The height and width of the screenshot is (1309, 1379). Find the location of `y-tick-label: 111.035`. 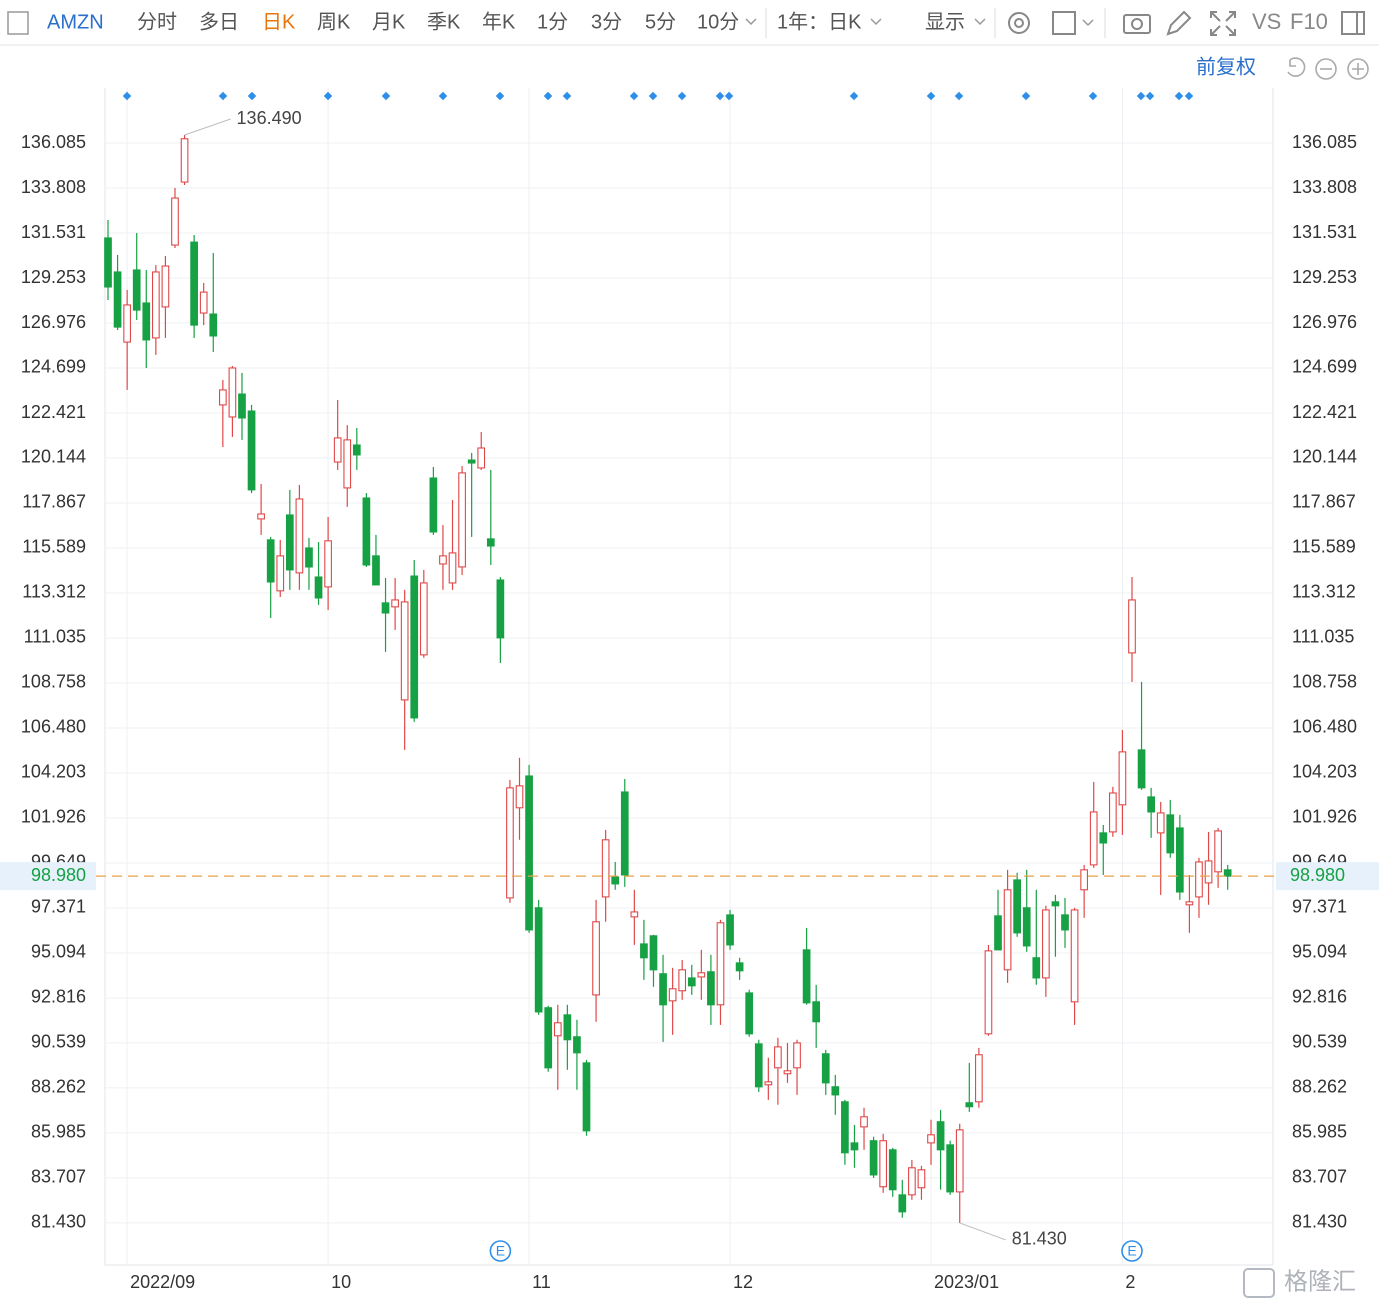

y-tick-label: 111.035 is located at coordinates (55, 637).